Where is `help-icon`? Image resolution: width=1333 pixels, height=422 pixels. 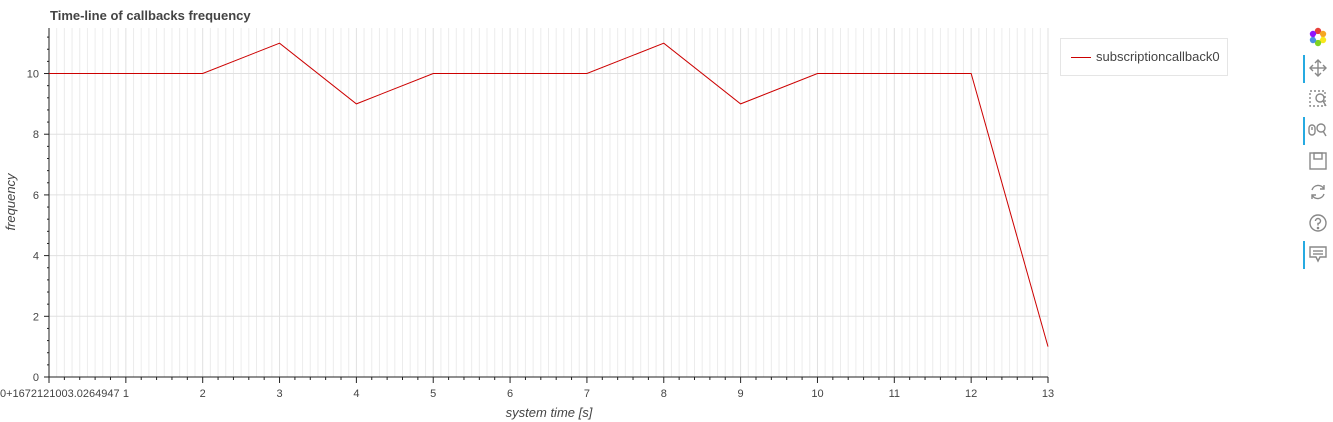 help-icon is located at coordinates (1317, 223).